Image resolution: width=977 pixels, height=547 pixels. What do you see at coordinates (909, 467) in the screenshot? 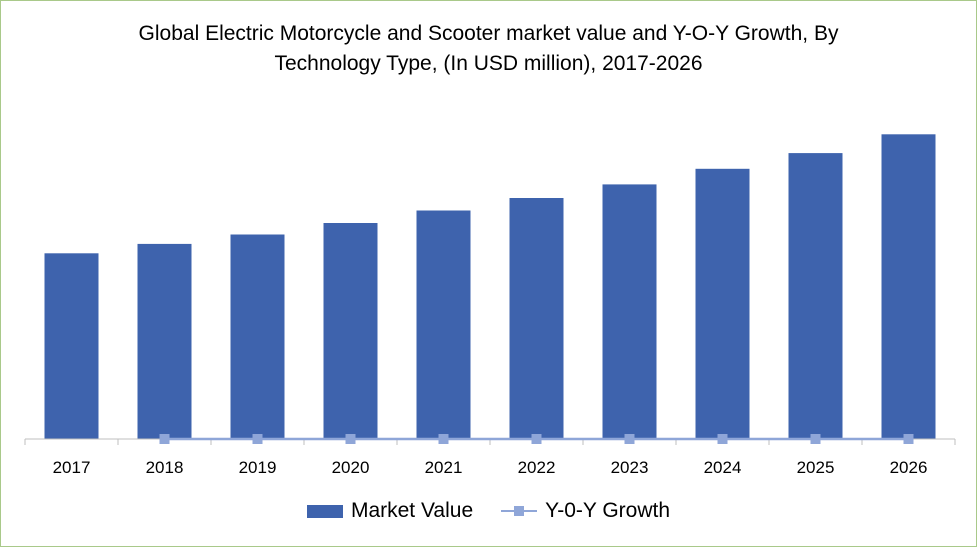
I see `x-tick-label-2026: 2026` at bounding box center [909, 467].